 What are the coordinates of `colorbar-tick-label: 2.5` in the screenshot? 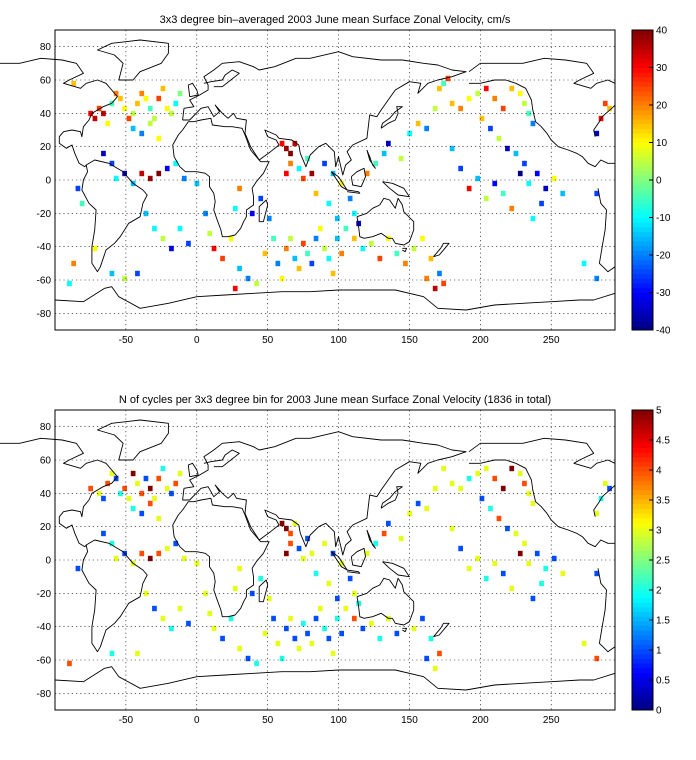 It's located at (663, 561).